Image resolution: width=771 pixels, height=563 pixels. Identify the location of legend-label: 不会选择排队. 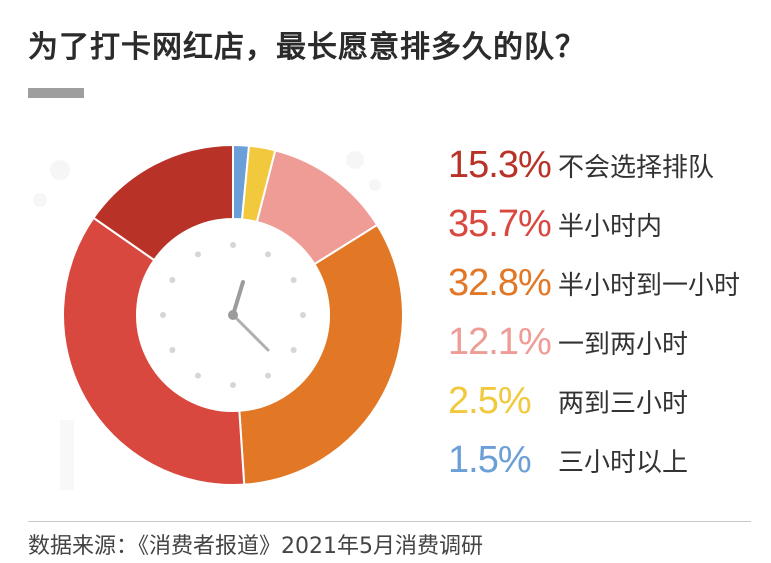
(636, 167).